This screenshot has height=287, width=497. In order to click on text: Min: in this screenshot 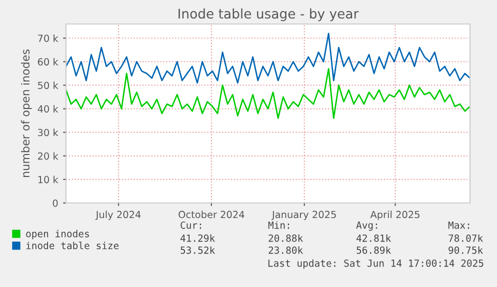, I will do `click(279, 225)`.